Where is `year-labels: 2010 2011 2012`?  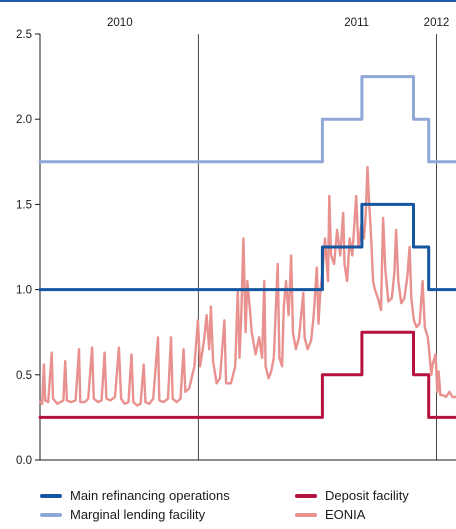 year-labels: 2010 2011 2012 is located at coordinates (278, 23).